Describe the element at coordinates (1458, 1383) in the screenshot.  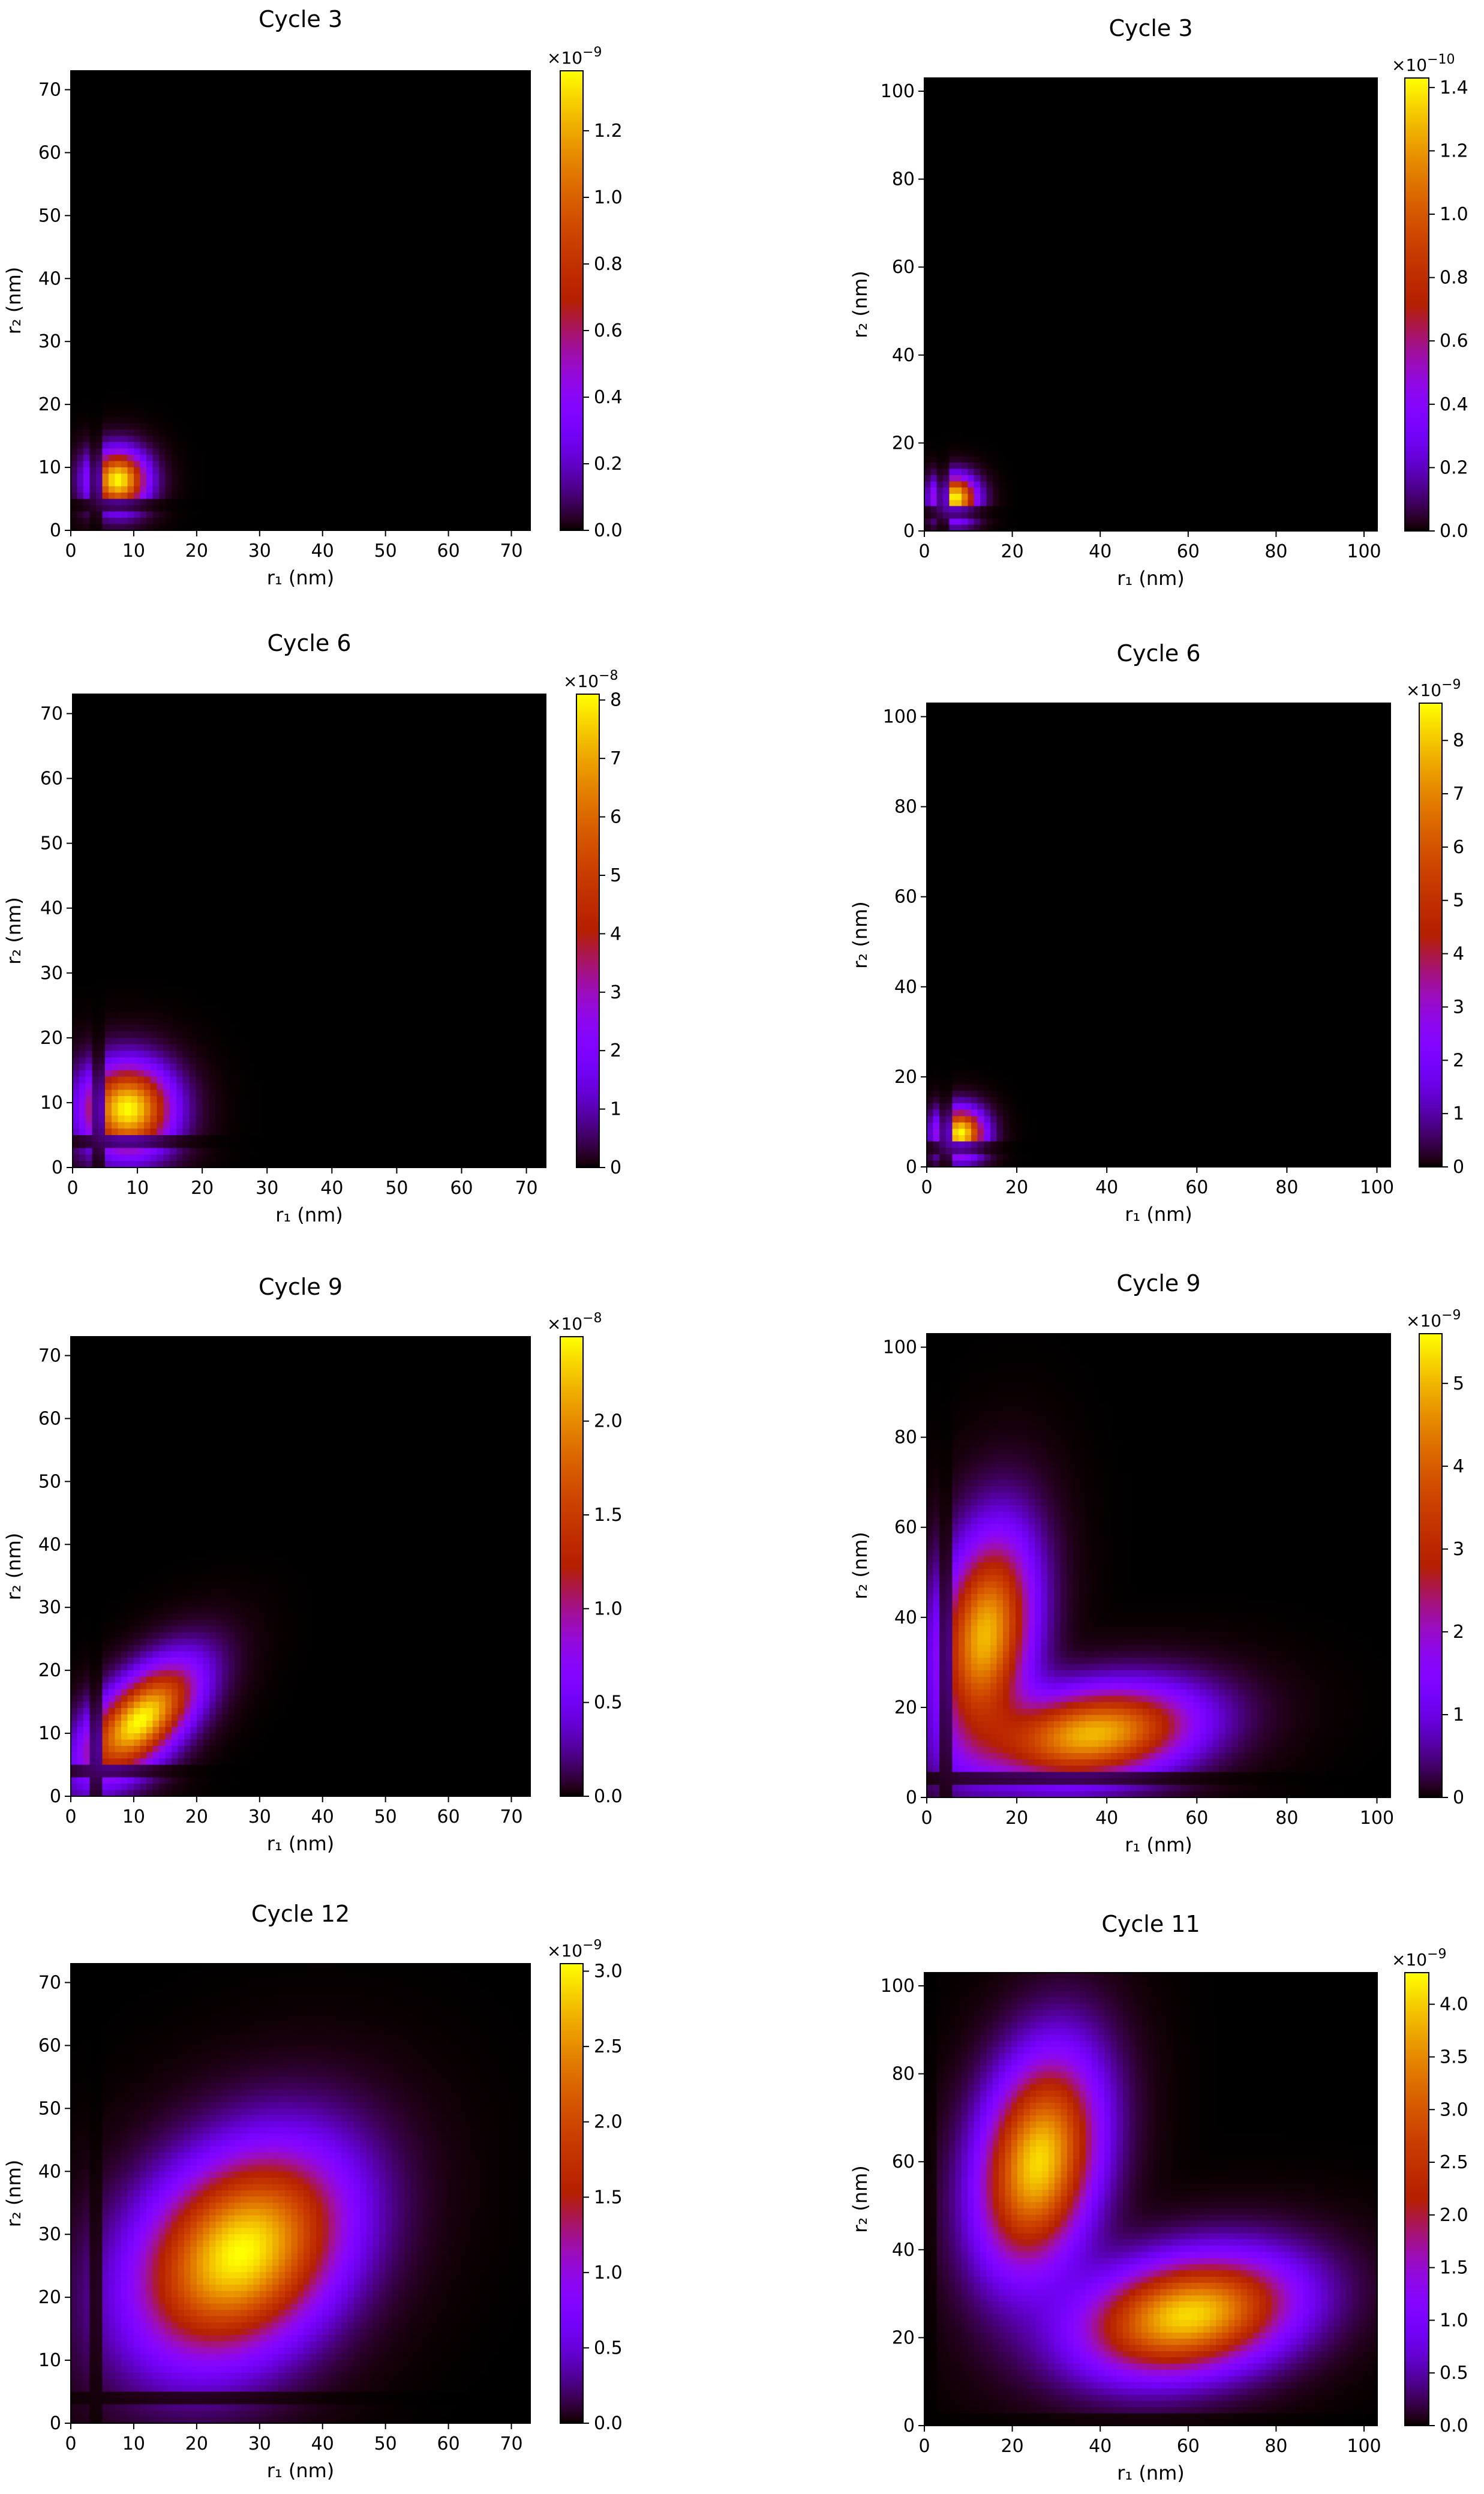
I see `colorbar-tick-label: 5` at that location.